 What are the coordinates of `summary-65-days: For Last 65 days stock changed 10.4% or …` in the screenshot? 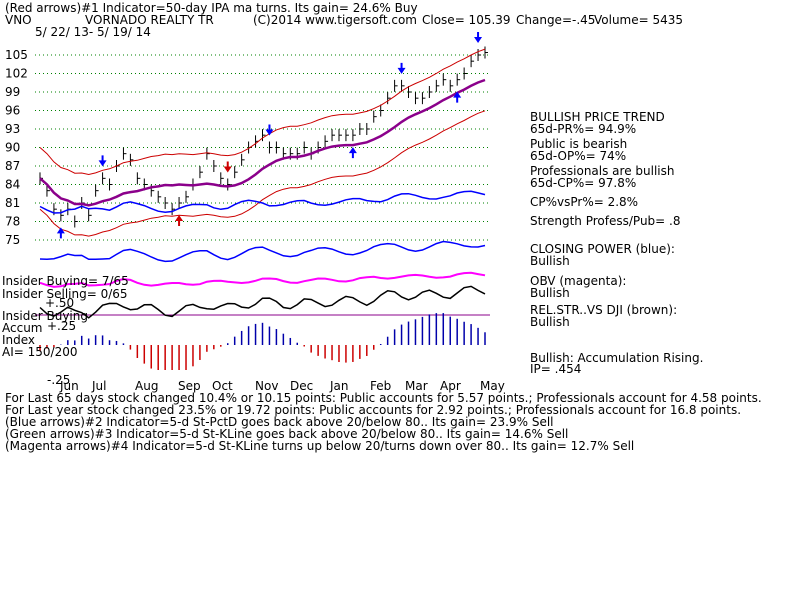 It's located at (383, 398).